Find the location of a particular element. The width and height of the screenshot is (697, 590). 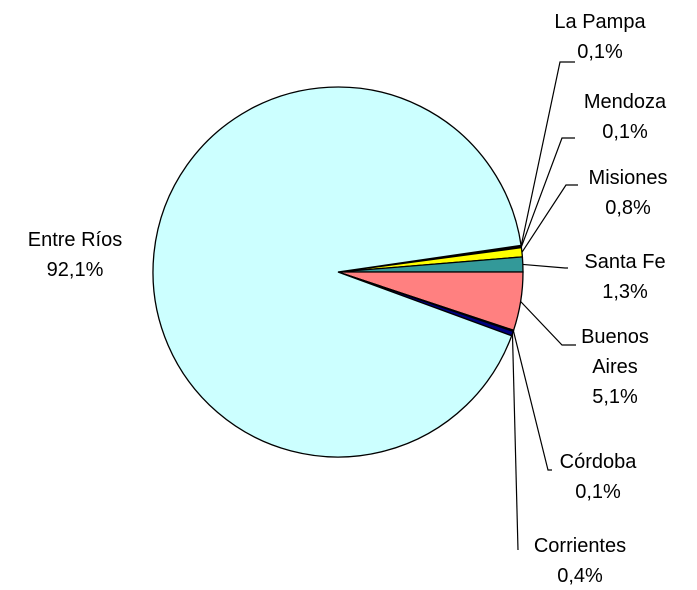

slice-label: Buenos Aires 5,1% is located at coordinates (615, 367).